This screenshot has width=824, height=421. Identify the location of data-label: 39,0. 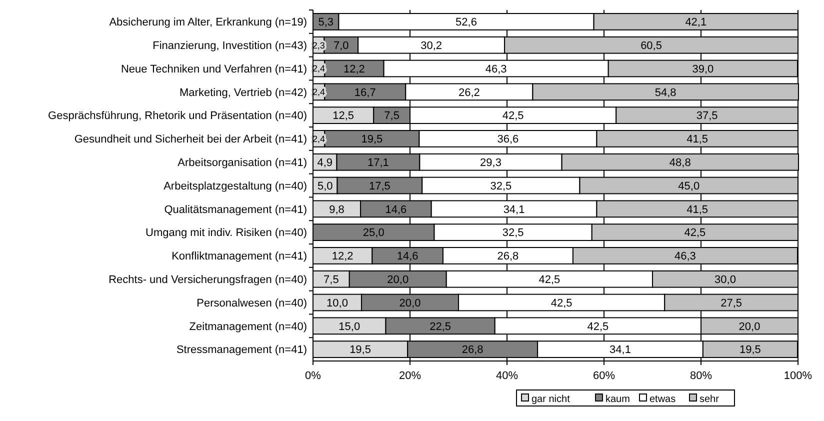
(703, 69).